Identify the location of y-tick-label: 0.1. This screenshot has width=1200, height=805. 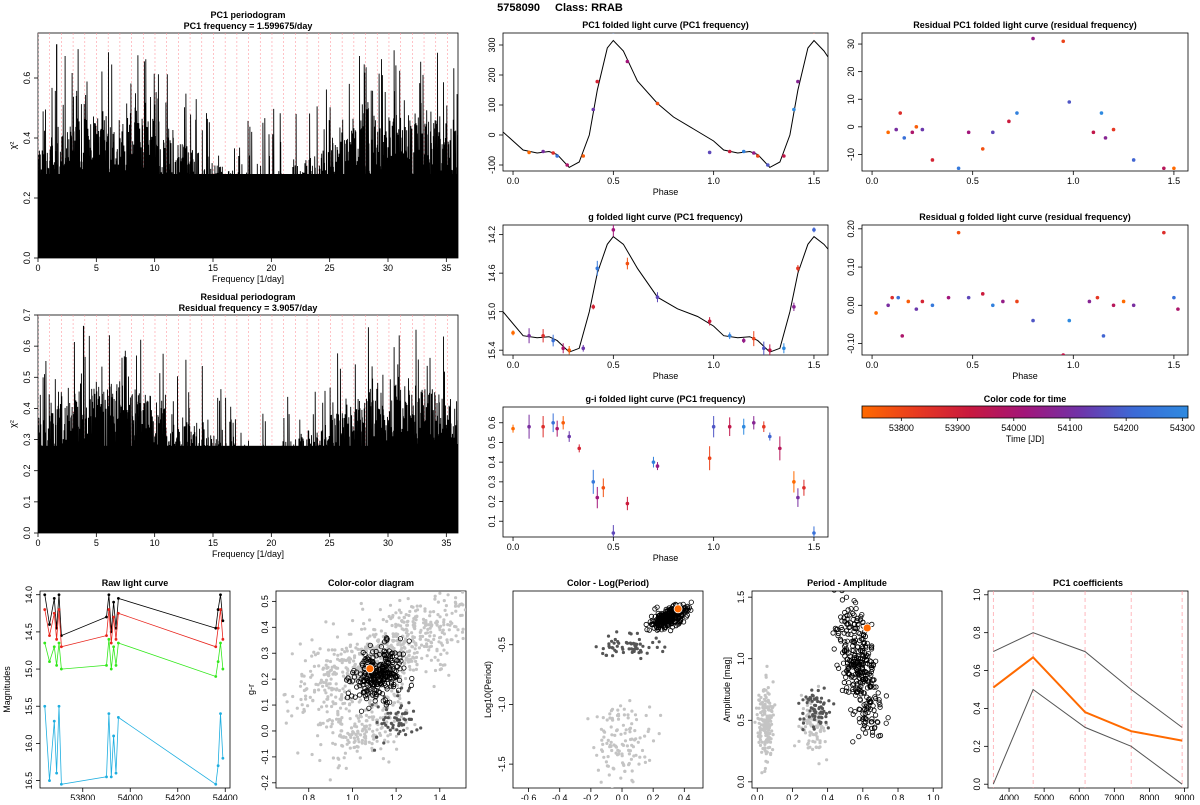
(265, 705).